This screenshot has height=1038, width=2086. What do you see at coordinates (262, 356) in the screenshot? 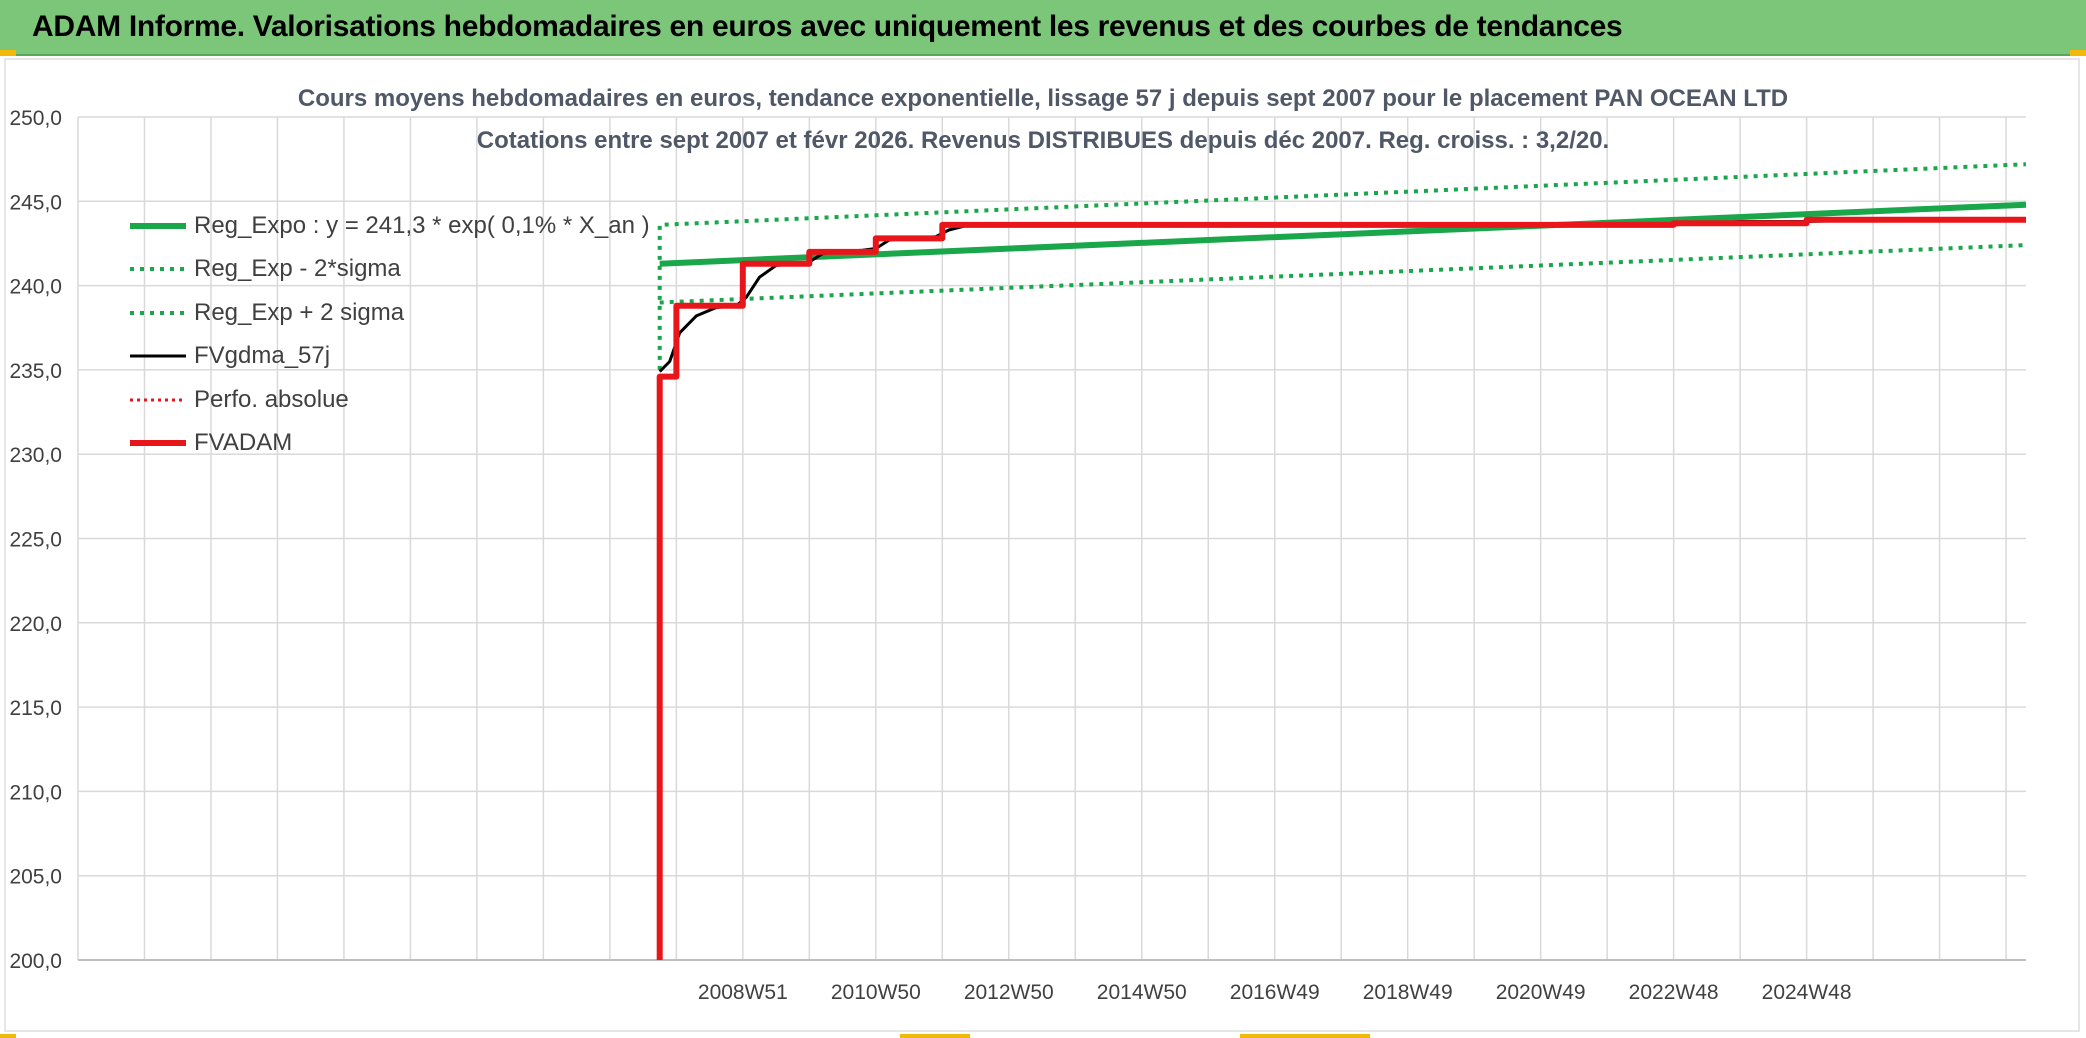
I see `legend-label: FVgdma_57j` at bounding box center [262, 356].